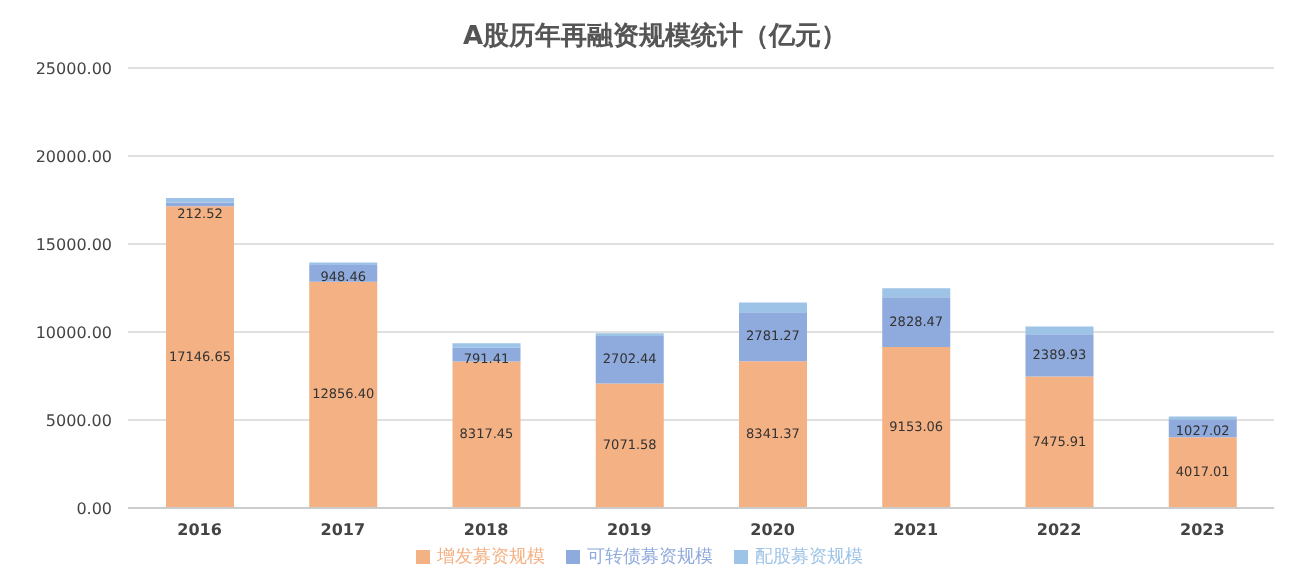 The width and height of the screenshot is (1310, 586). What do you see at coordinates (630, 530) in the screenshot?
I see `x-tick-label: 2019` at bounding box center [630, 530].